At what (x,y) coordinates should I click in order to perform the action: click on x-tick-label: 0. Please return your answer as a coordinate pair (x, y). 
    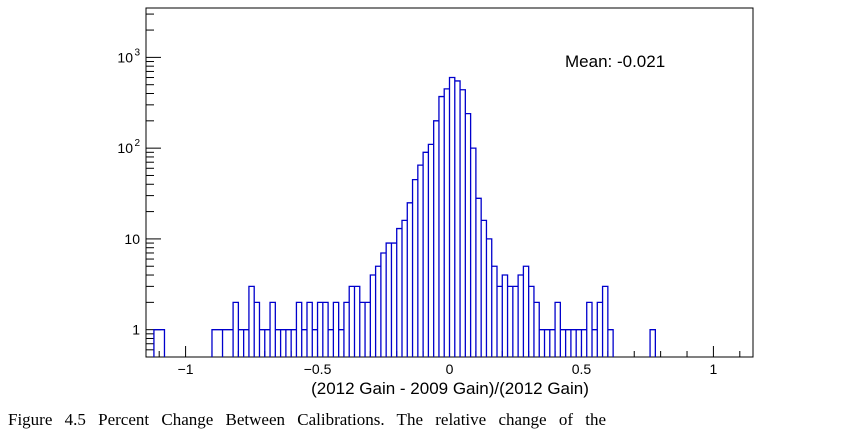
    Looking at the image, I should click on (450, 369).